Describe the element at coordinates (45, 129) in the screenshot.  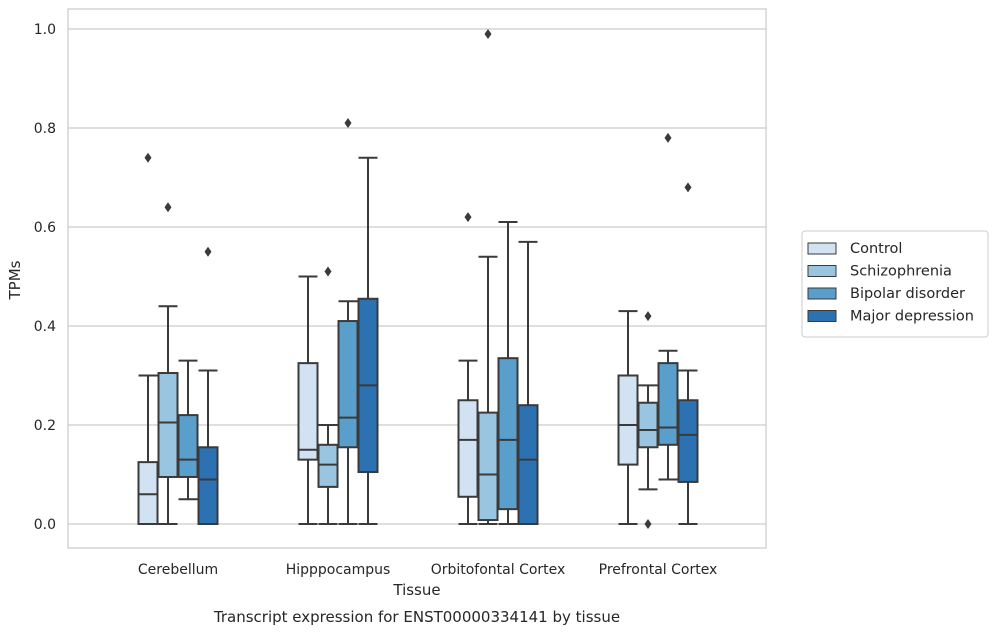
I see `y-tick-label: 0.8` at that location.